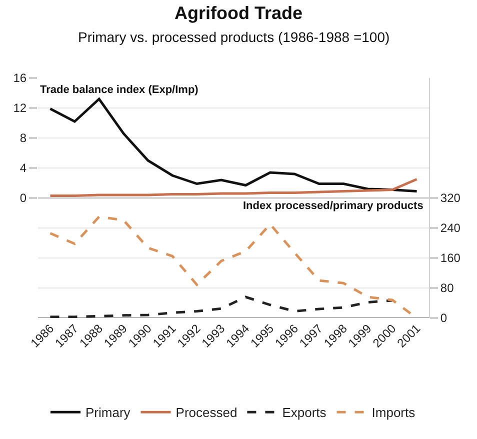  What do you see at coordinates (108, 412) in the screenshot?
I see `legend-label: Primary` at bounding box center [108, 412].